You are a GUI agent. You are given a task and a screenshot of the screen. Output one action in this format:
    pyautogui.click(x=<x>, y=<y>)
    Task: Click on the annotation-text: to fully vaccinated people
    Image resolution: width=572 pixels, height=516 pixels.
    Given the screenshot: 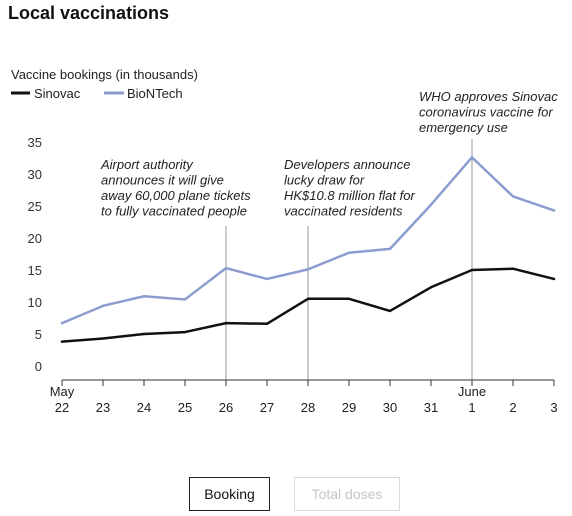 What is the action you would take?
    pyautogui.click(x=174, y=211)
    